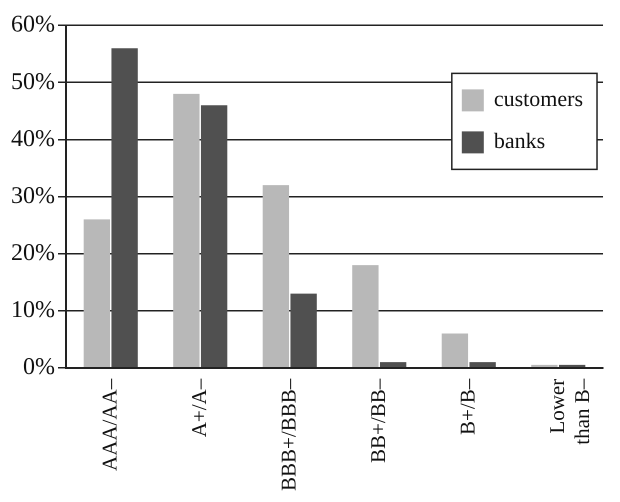 Image resolution: width=620 pixels, height=502 pixels. Describe the element at coordinates (569, 411) in the screenshot. I see `x-tick-label: Lower than B–` at that location.